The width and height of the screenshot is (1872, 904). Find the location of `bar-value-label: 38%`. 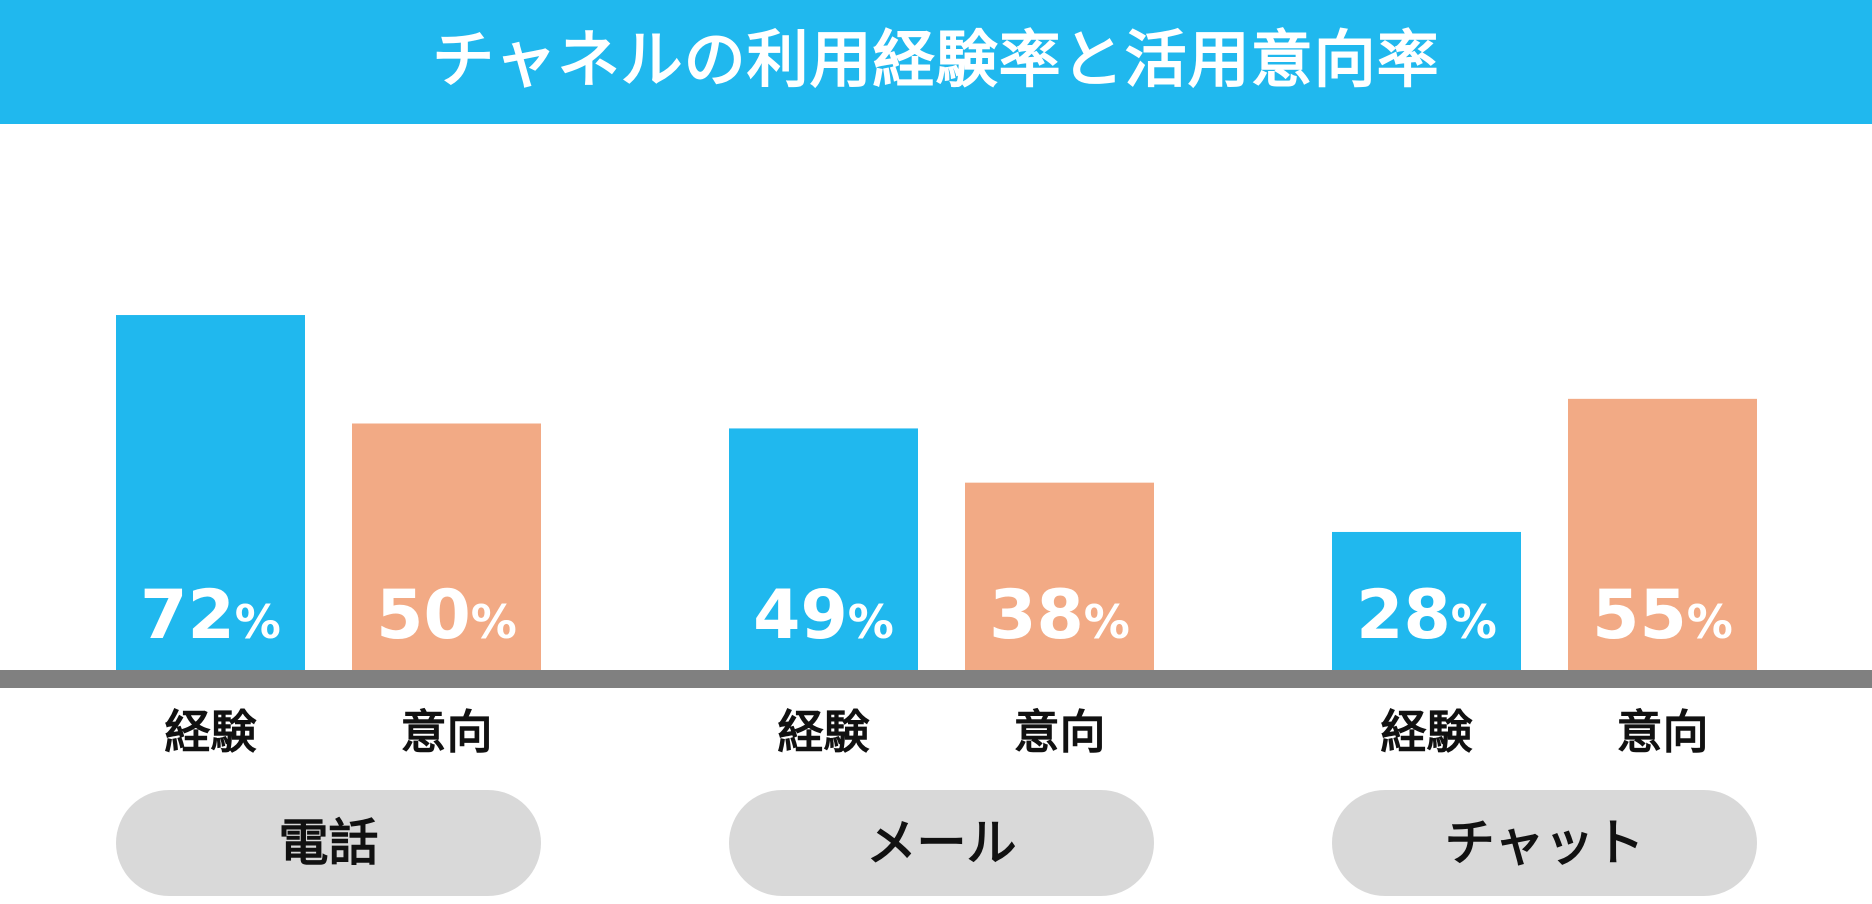

bar-value-label: 38% is located at coordinates (1059, 615).